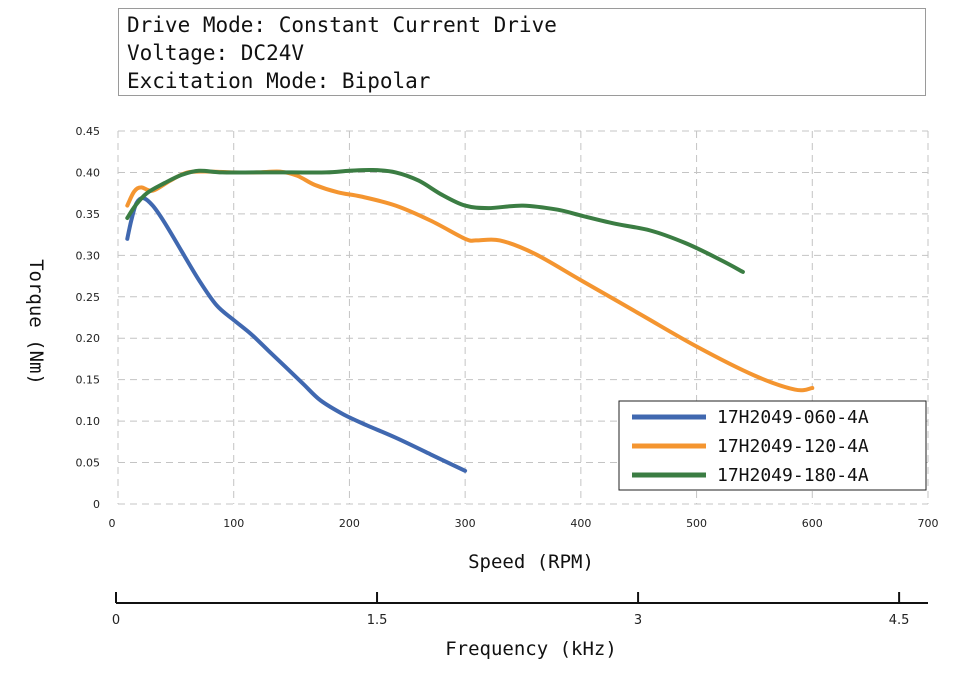  Describe the element at coordinates (812, 523) in the screenshot. I see `x-tick-label: 600` at that location.